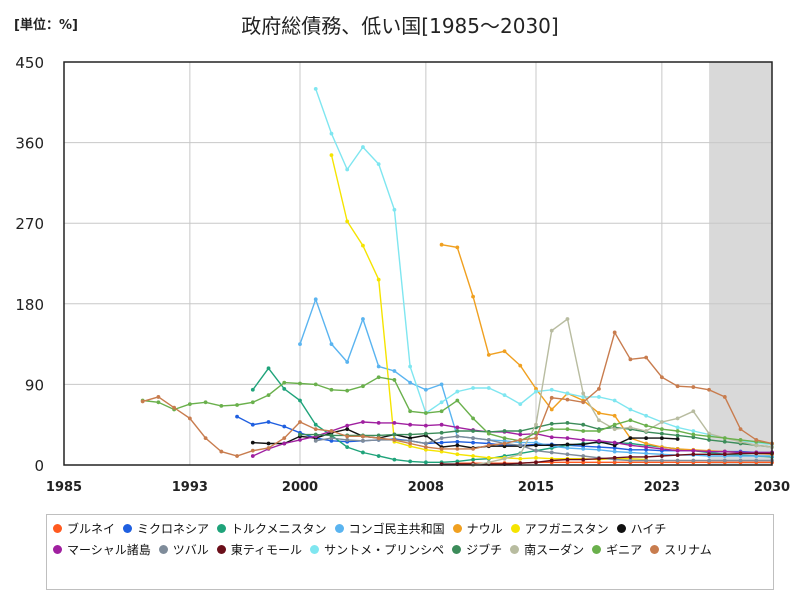 This screenshot has width=800, height=600. What do you see at coordinates (272, 528) in the screenshot?
I see `legend-item: トルクメニスタン` at bounding box center [272, 528].